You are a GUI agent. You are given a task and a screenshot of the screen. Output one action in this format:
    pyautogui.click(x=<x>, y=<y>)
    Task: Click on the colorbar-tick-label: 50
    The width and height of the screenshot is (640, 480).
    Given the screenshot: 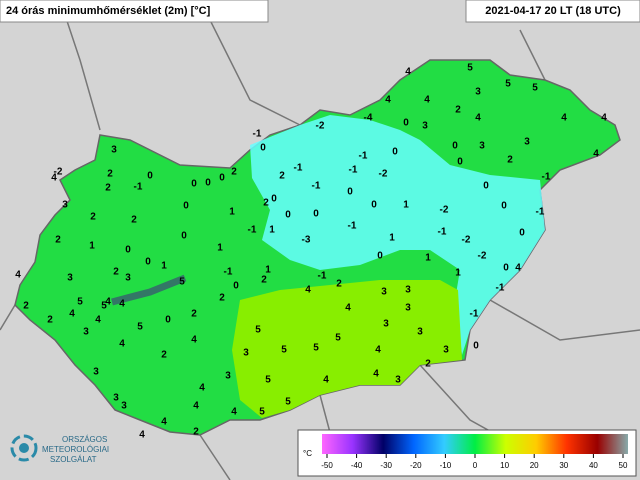 What is the action you would take?
    pyautogui.click(x=623, y=465)
    